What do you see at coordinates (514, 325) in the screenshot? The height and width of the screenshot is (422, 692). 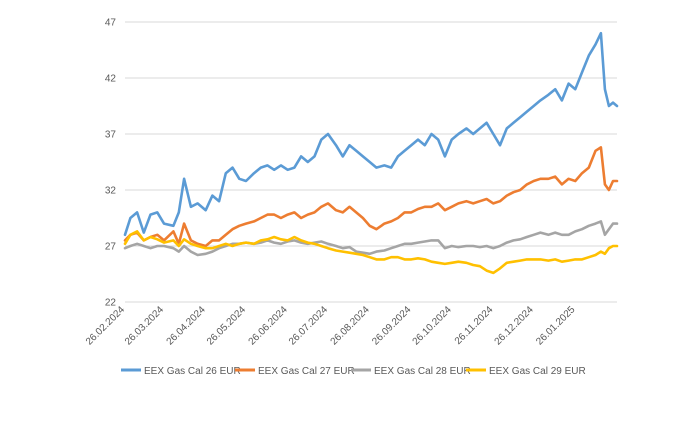 I see `x-tick-label: 26.12.2024` at bounding box center [514, 325].